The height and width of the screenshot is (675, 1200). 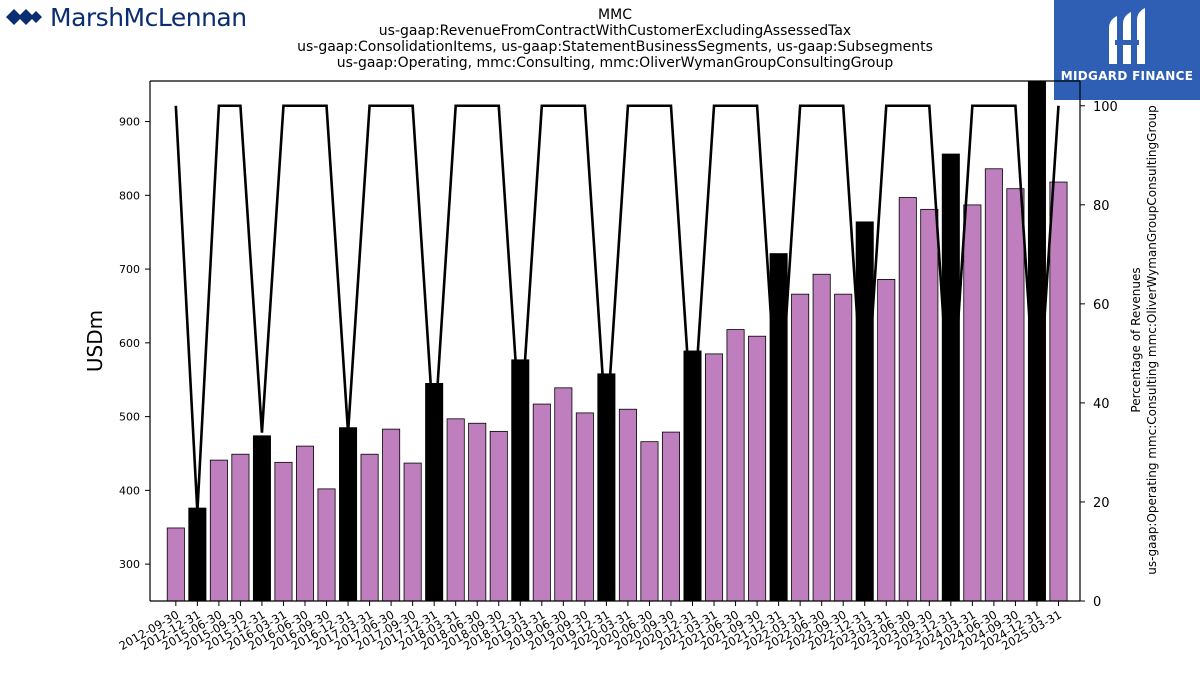 What do you see at coordinates (129, 343) in the screenshot?
I see `y-tick-label: 600` at bounding box center [129, 343].